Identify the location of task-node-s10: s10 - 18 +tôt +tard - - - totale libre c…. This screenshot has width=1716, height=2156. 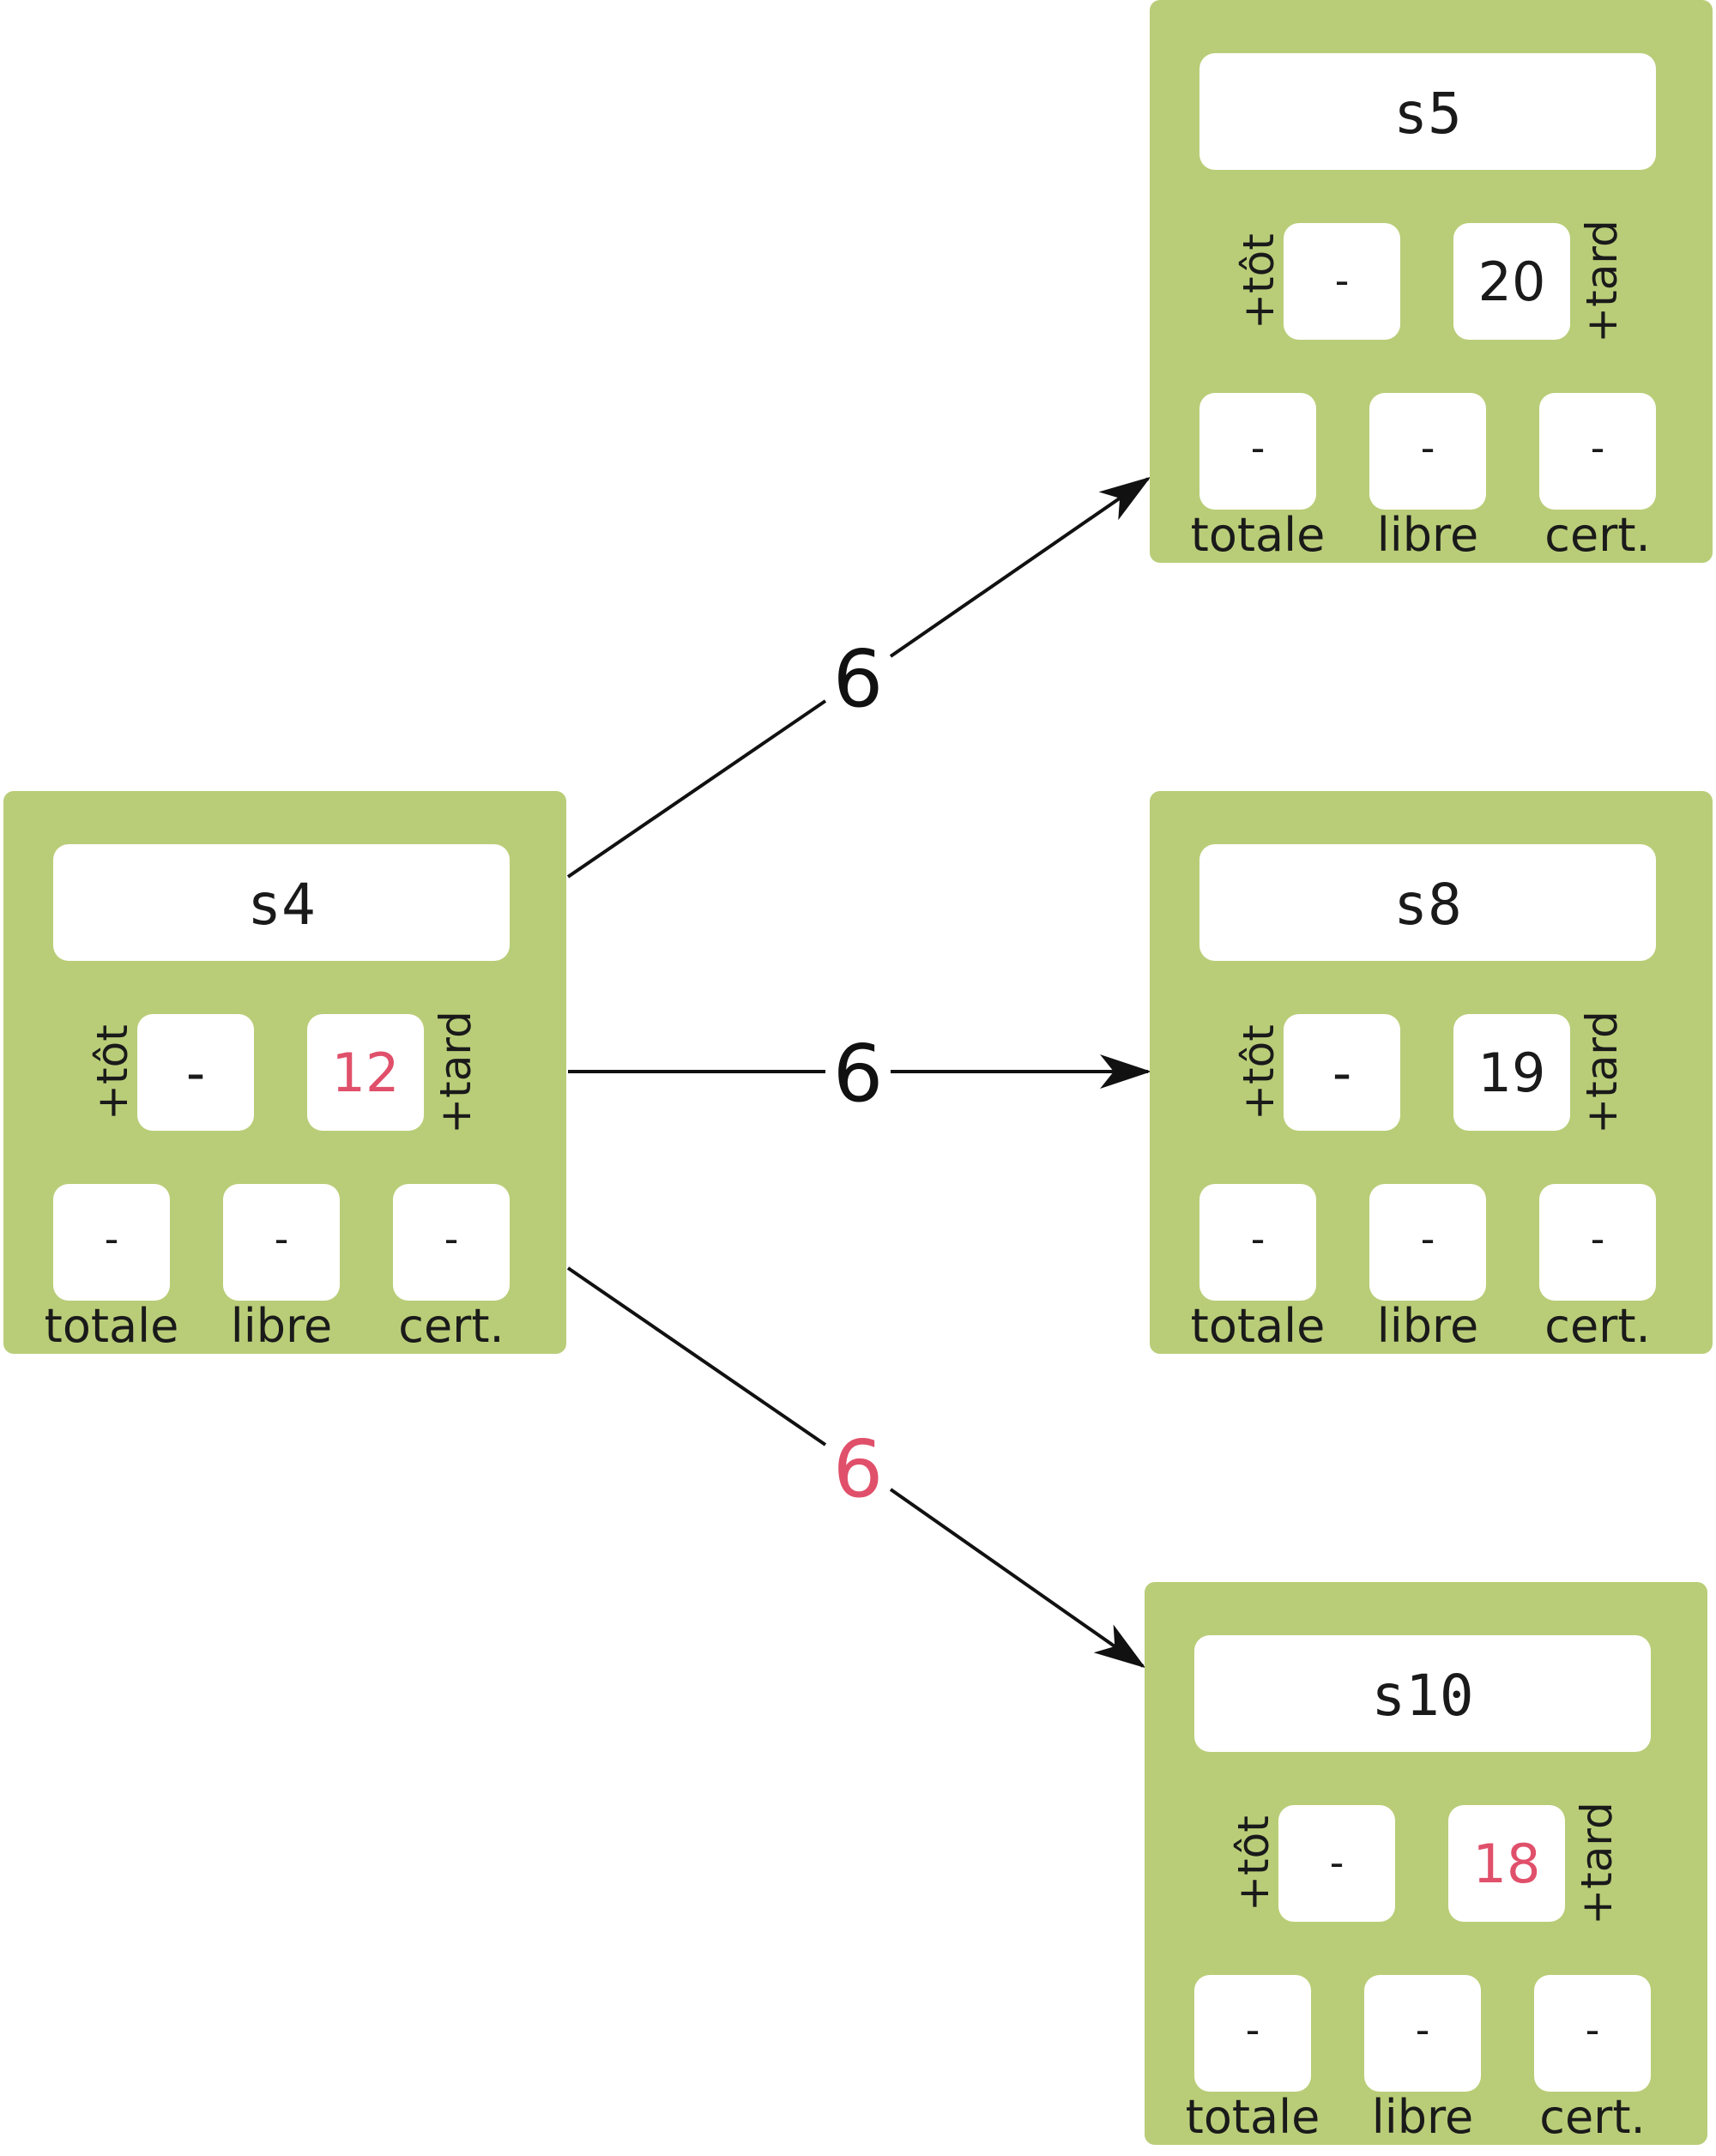
(1426, 1863).